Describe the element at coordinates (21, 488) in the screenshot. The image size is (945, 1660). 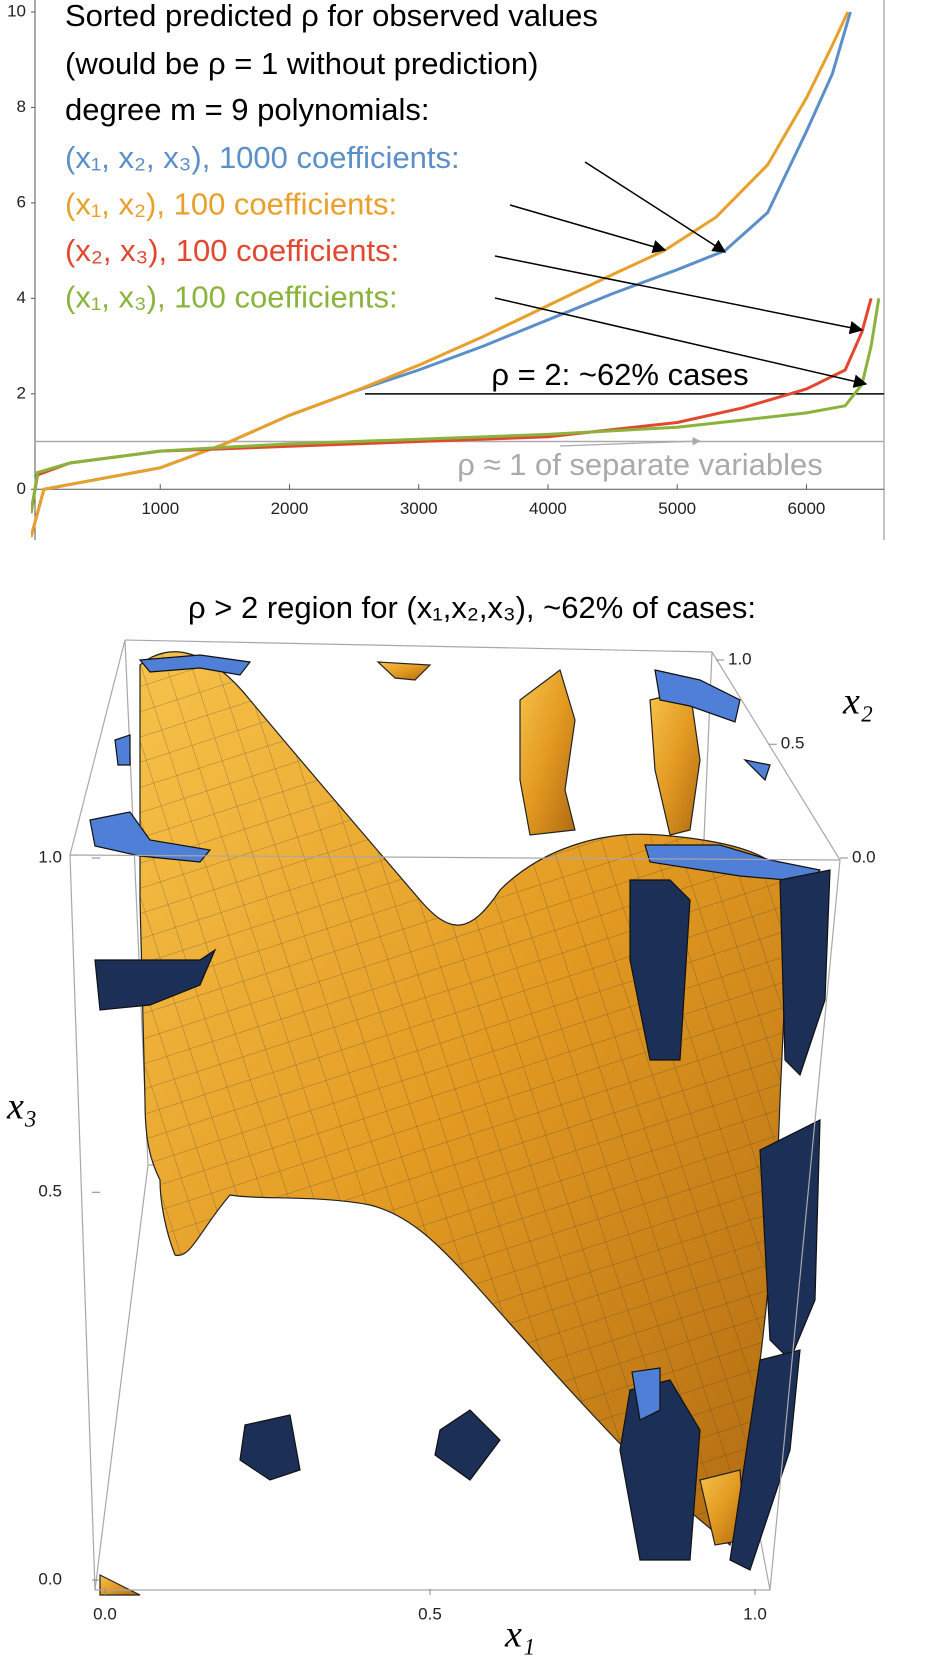
I see `y-tick-label: 0` at that location.